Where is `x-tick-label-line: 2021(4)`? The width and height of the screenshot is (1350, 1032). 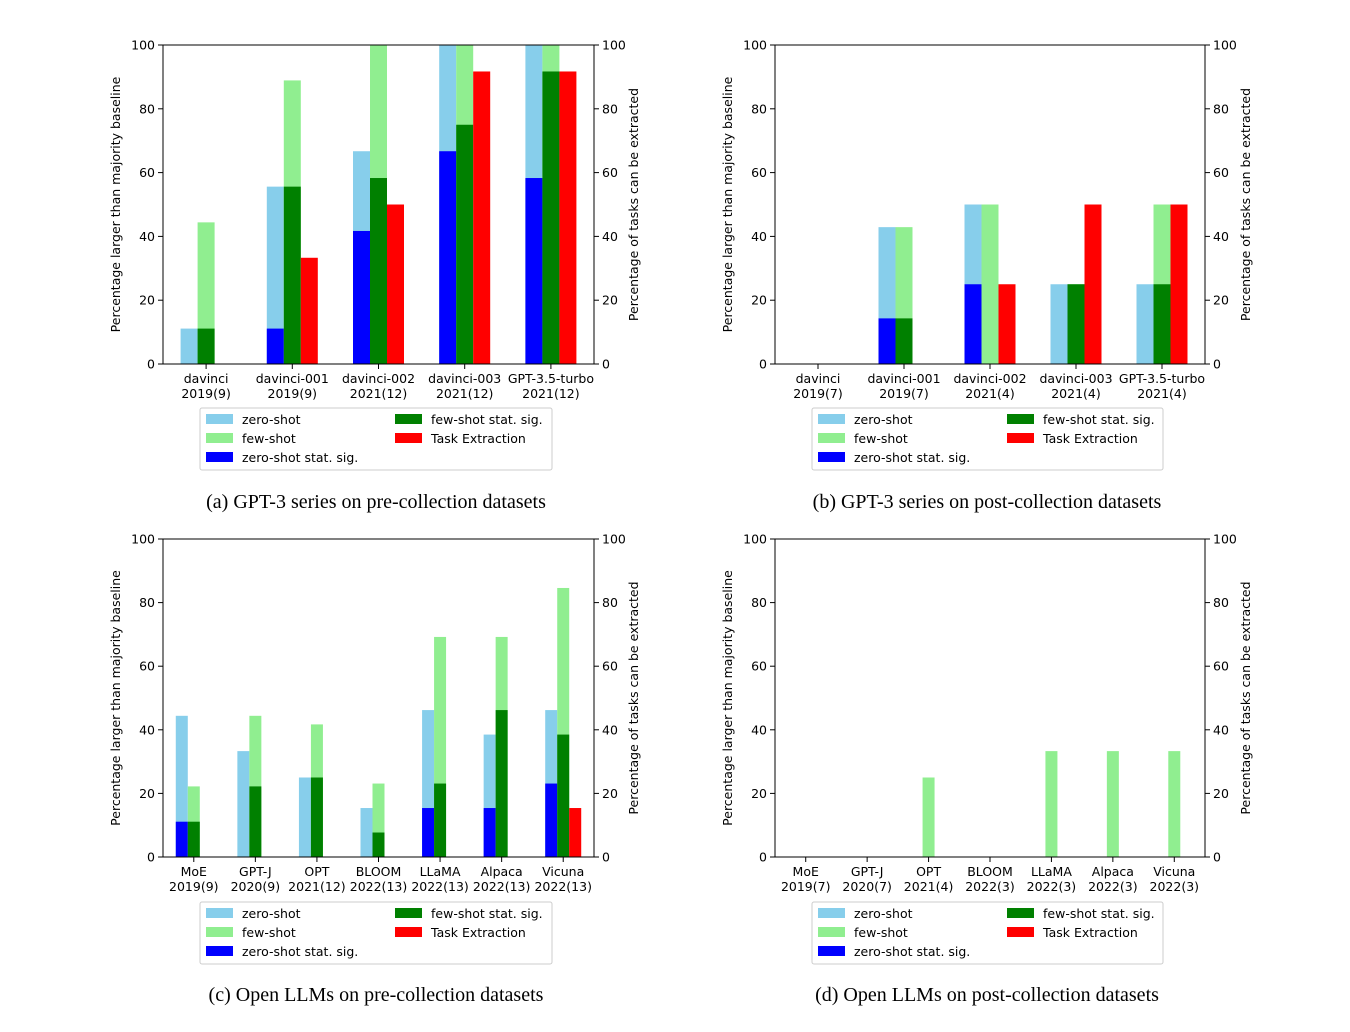 x-tick-label-line: 2021(4) is located at coordinates (1162, 393).